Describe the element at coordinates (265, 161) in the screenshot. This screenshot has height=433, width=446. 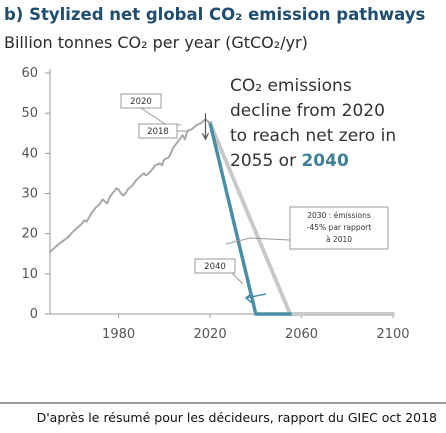
I see `callout-year-2055: 2055 or` at that location.